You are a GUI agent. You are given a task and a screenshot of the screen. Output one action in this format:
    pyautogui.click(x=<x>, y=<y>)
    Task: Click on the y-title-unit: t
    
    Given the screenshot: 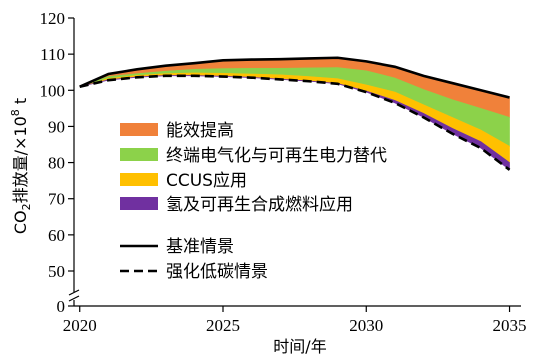 What is the action you would take?
    pyautogui.click(x=20, y=103)
    